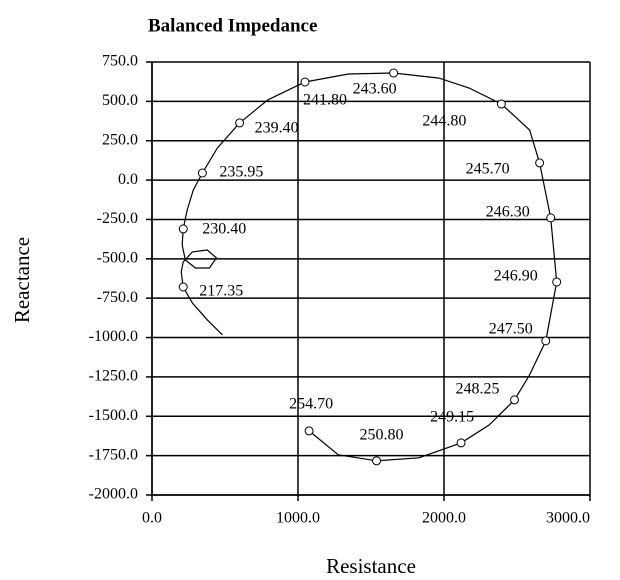 This screenshot has width=620, height=580. I want to click on point-label: 244.80, so click(444, 121).